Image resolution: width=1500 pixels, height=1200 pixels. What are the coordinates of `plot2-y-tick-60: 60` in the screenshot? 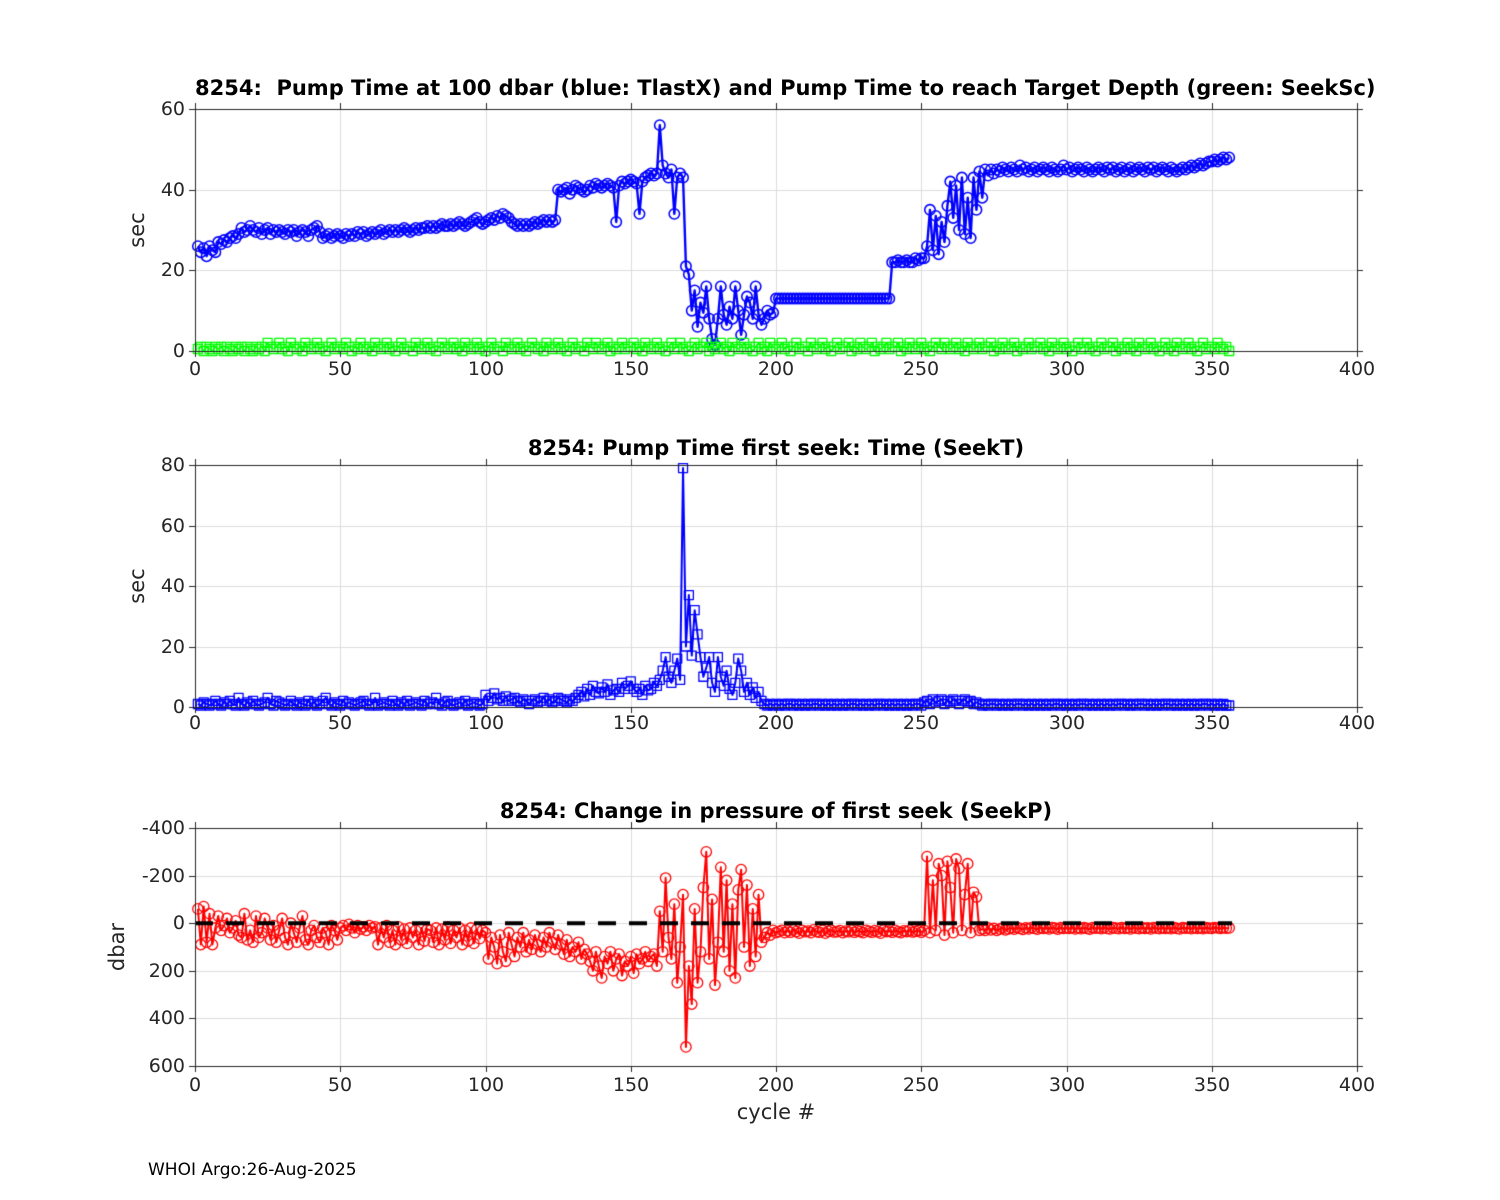 It's located at (172, 526).